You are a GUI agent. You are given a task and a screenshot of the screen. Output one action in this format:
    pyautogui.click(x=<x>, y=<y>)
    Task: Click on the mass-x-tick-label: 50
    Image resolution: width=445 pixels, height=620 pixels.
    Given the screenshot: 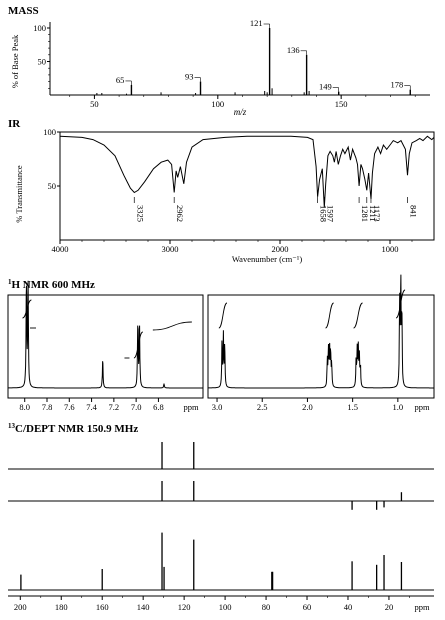 What is the action you would take?
    pyautogui.click(x=94, y=104)
    